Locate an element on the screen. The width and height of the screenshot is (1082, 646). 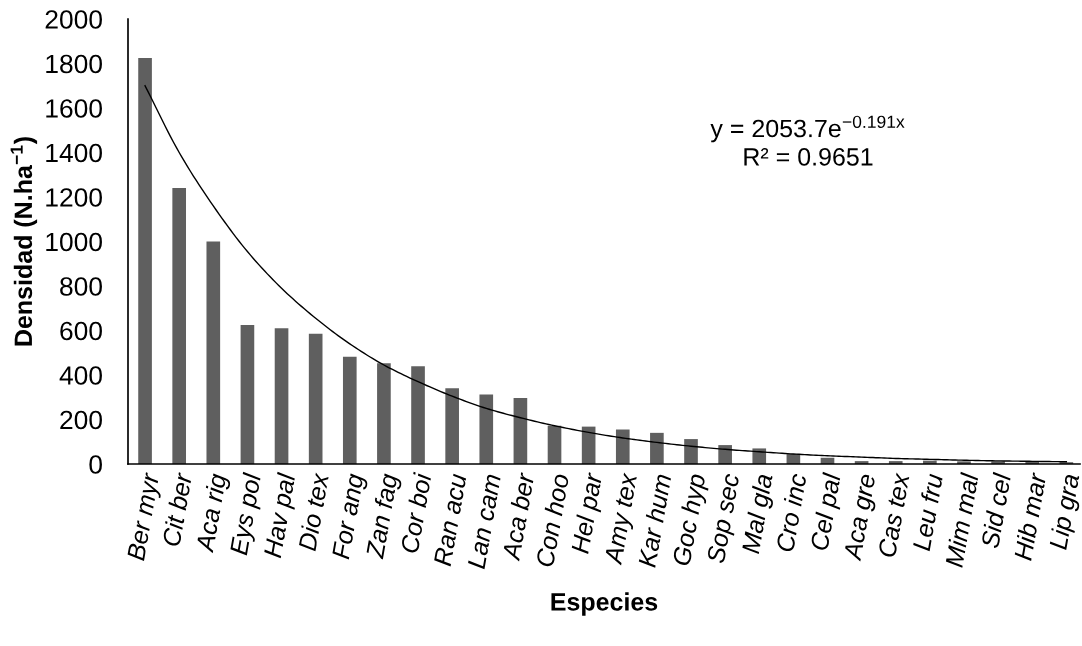
x-tick-label: Sid cel is located at coordinates (996, 510).